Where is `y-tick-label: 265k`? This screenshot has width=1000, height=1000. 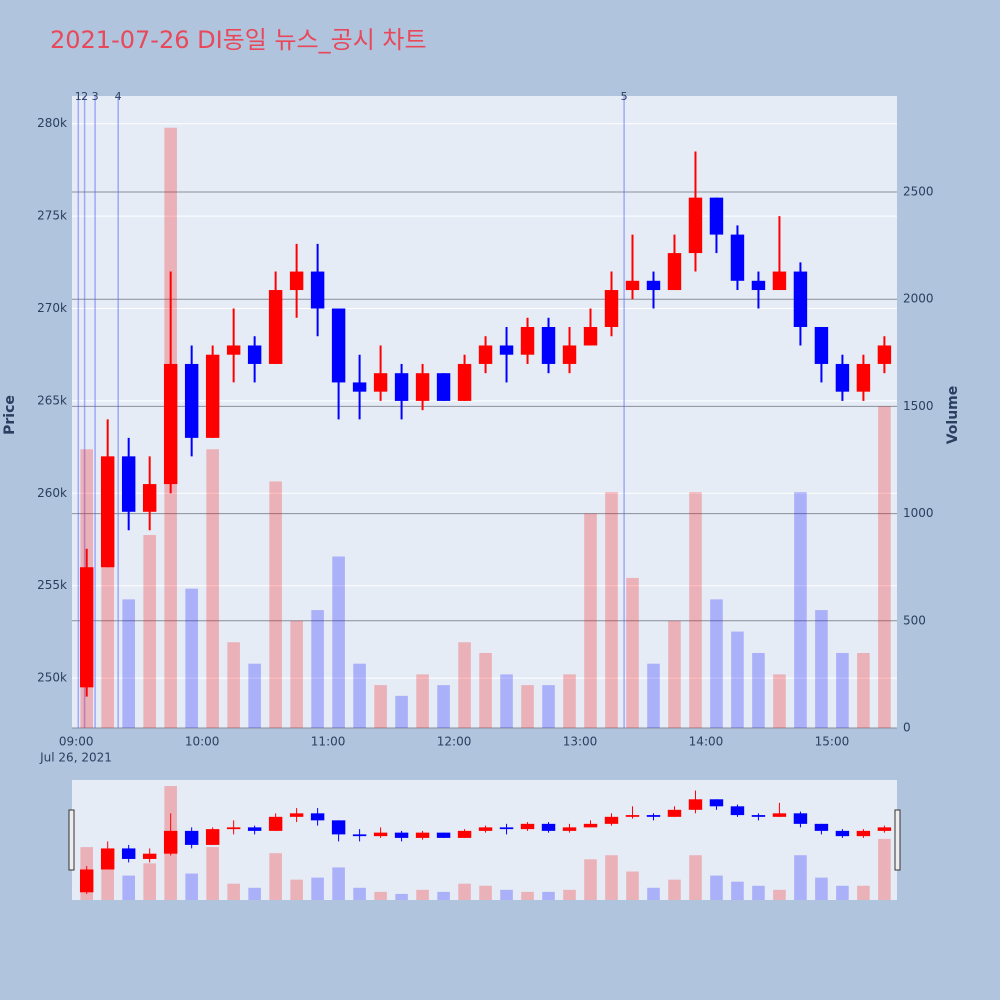
y-tick-label: 265k is located at coordinates (52, 400).